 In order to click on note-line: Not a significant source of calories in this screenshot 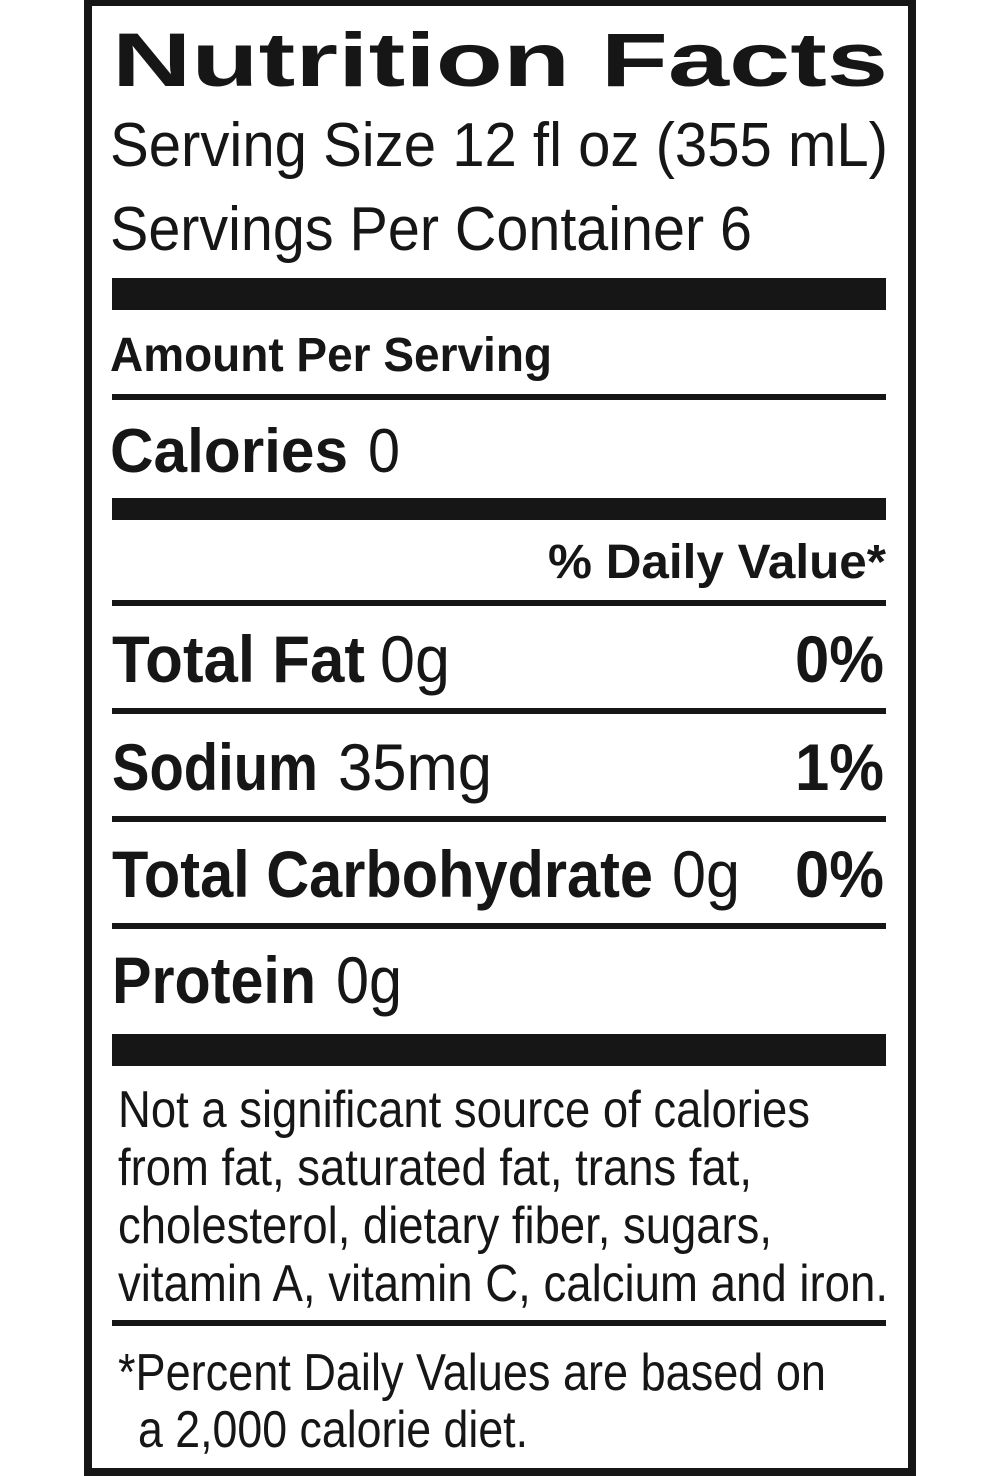, I will do `click(464, 1110)`.